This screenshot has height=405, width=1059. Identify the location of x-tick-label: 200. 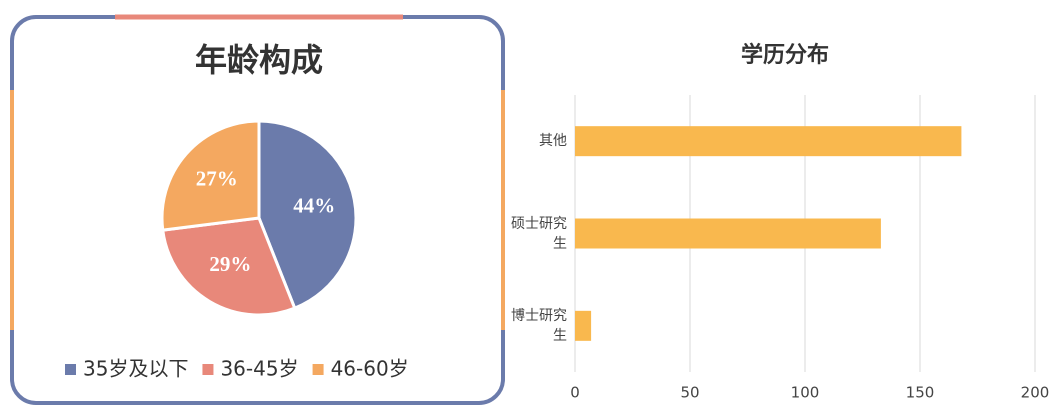
(1035, 393).